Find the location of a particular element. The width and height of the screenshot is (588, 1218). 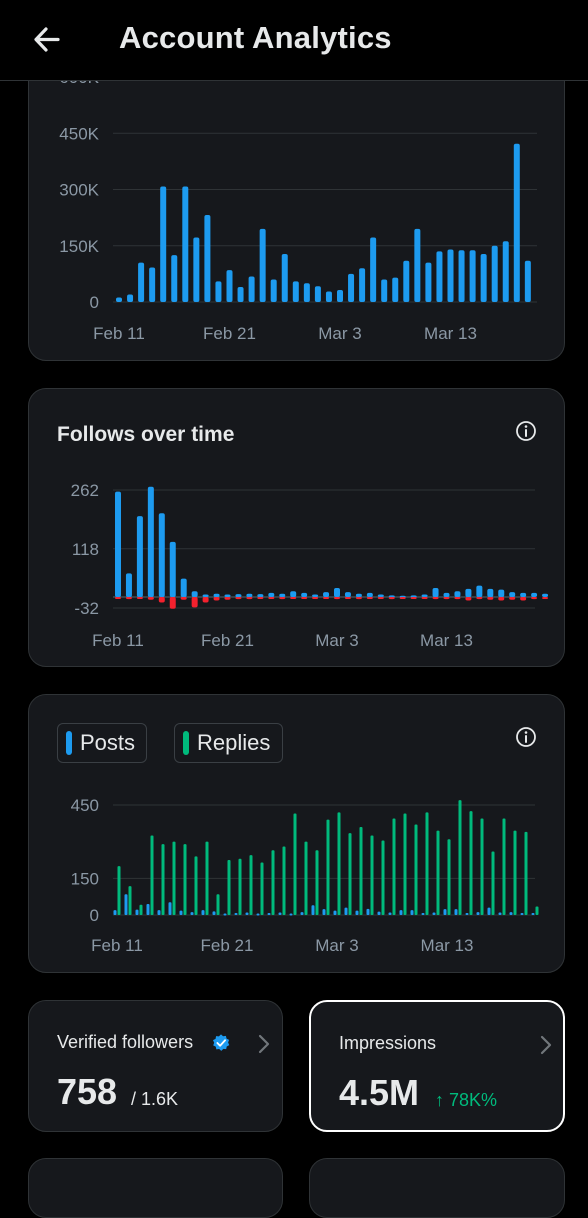

legend-posts: Posts is located at coordinates (102, 743).